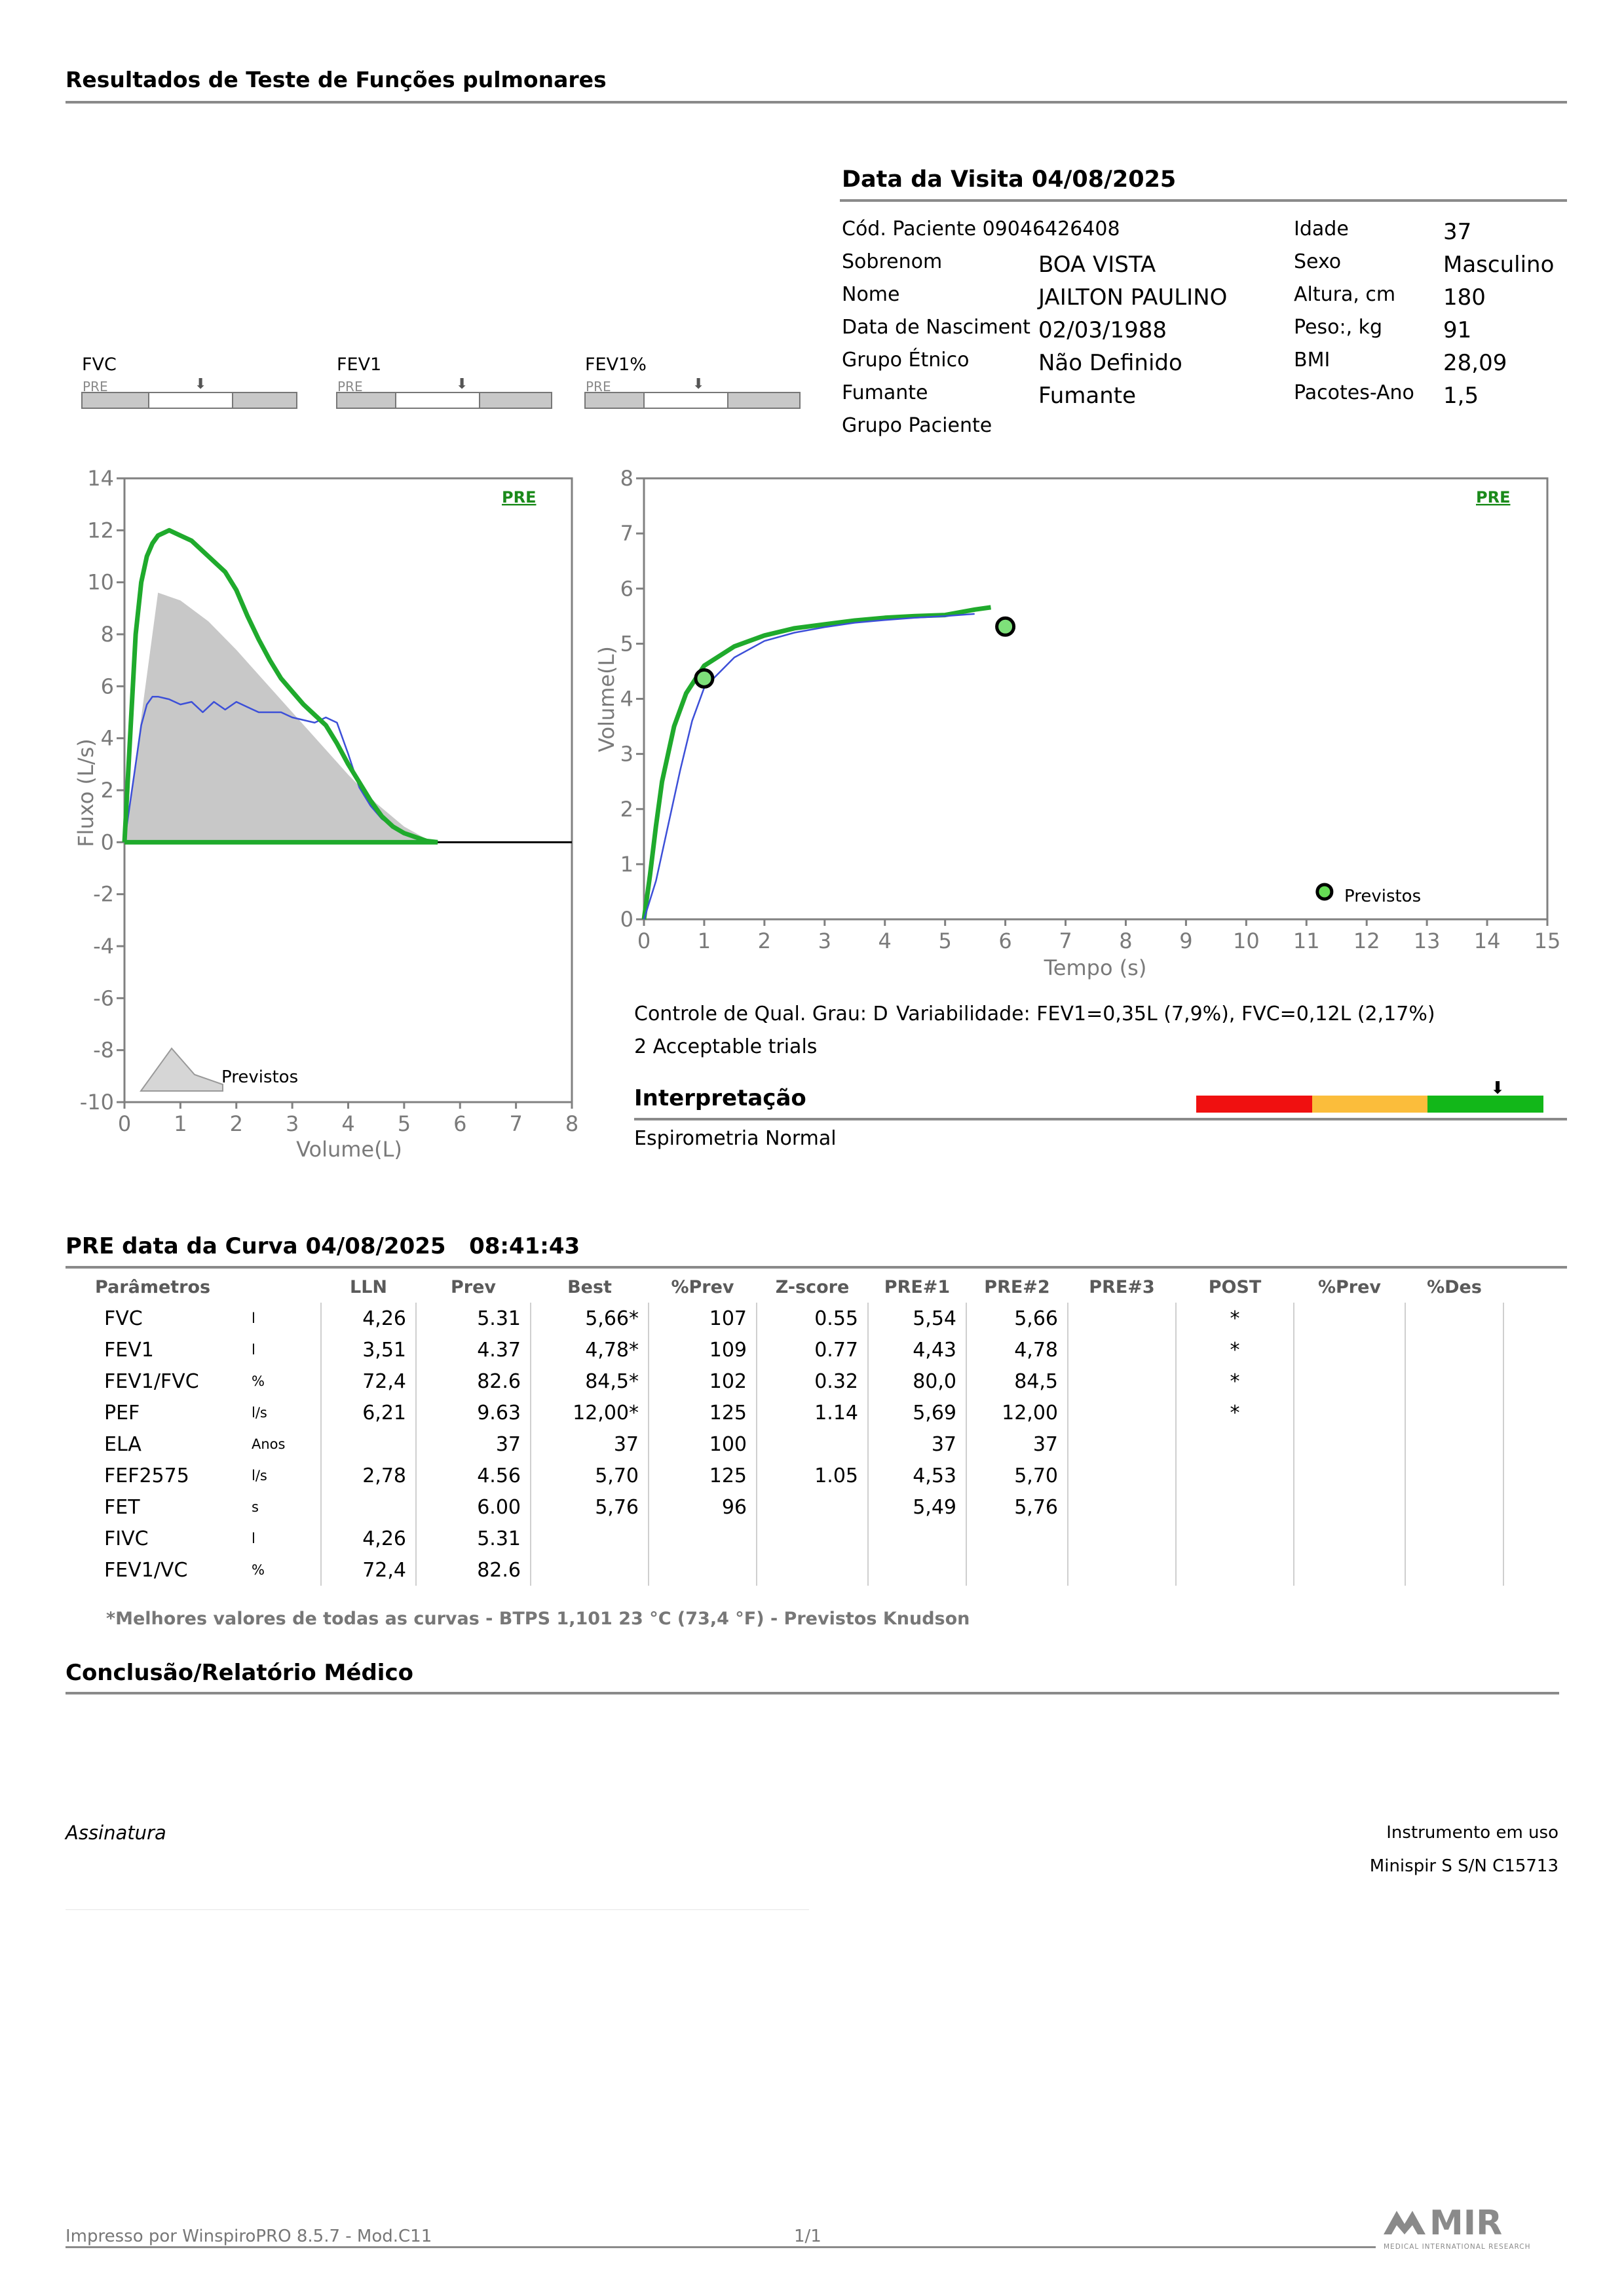 Image resolution: width=1624 pixels, height=2296 pixels. What do you see at coordinates (1427, 940) in the screenshot?
I see `x-tick-label: 13` at bounding box center [1427, 940].